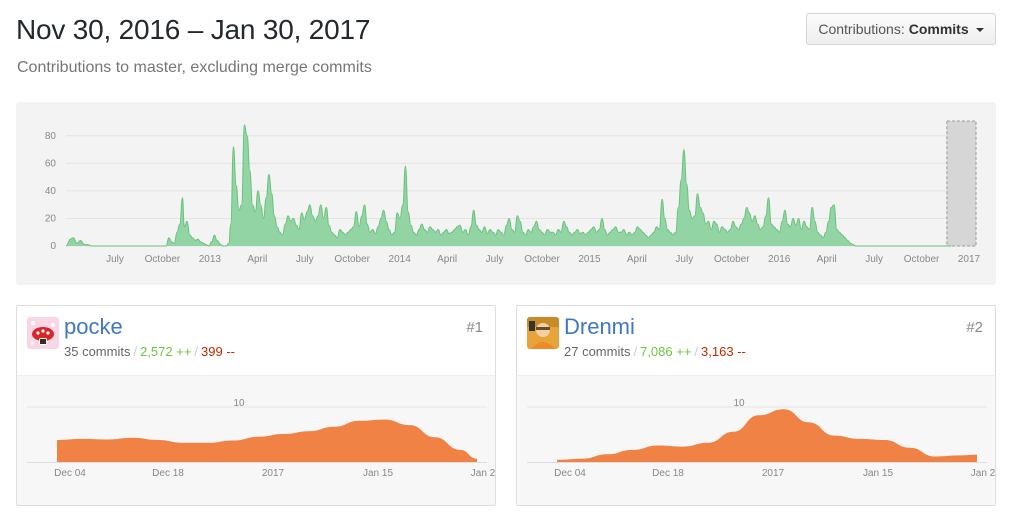 The height and width of the screenshot is (520, 1017). What do you see at coordinates (599, 326) in the screenshot?
I see `contributor-name: Drenmi` at bounding box center [599, 326].